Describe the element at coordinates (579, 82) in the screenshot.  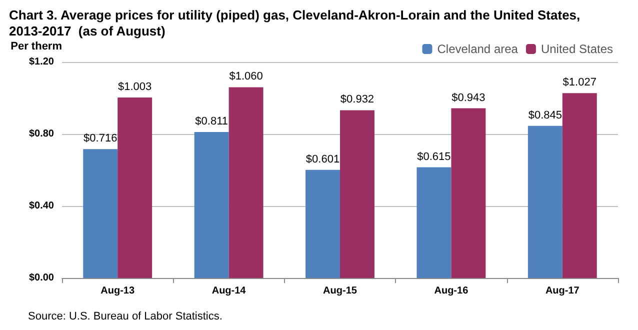
I see `data-label: $1.027` at that location.